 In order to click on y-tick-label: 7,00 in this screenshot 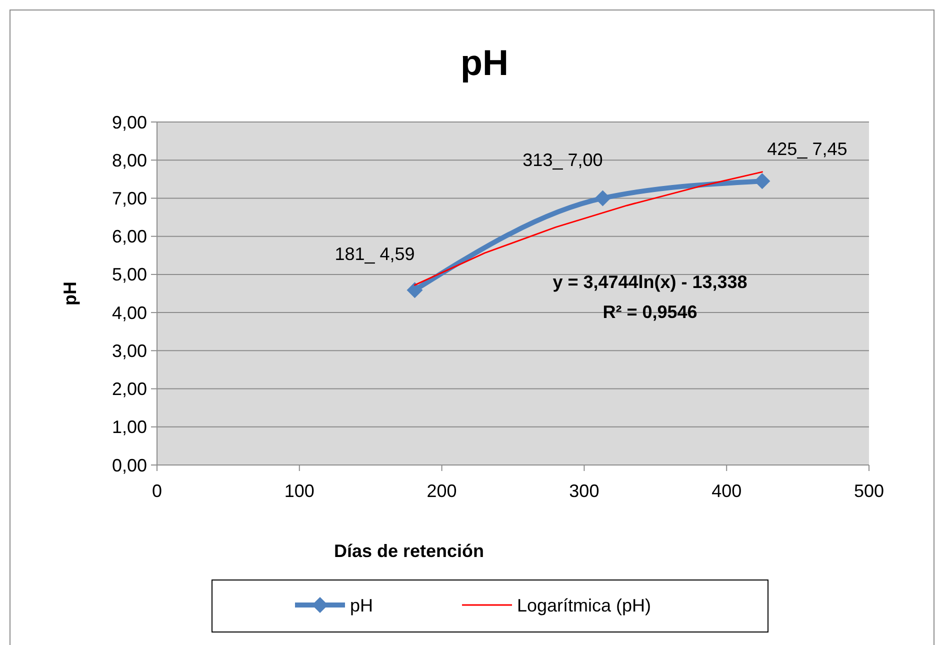, I will do `click(129, 198)`.